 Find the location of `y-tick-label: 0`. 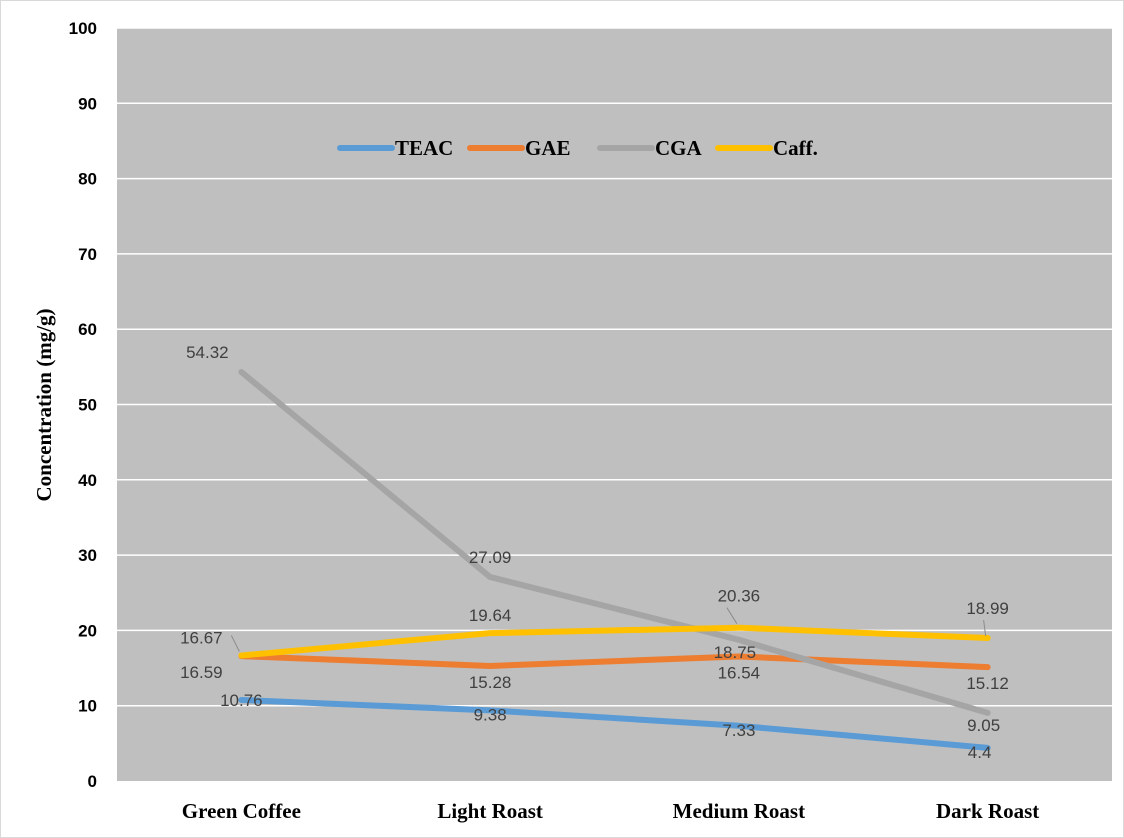

y-tick-label: 0 is located at coordinates (92, 781).